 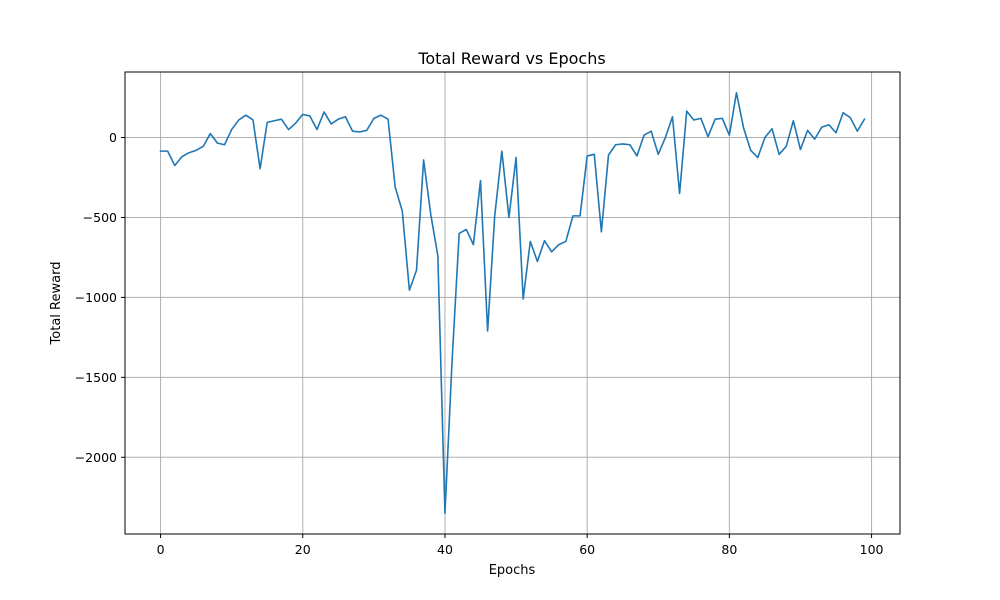 I want to click on y-tick-label: 0, so click(x=113, y=137).